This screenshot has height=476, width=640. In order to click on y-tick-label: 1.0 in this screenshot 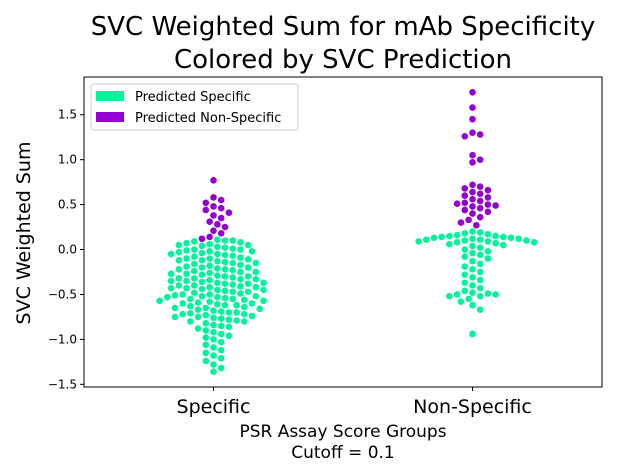, I will do `click(67, 160)`.